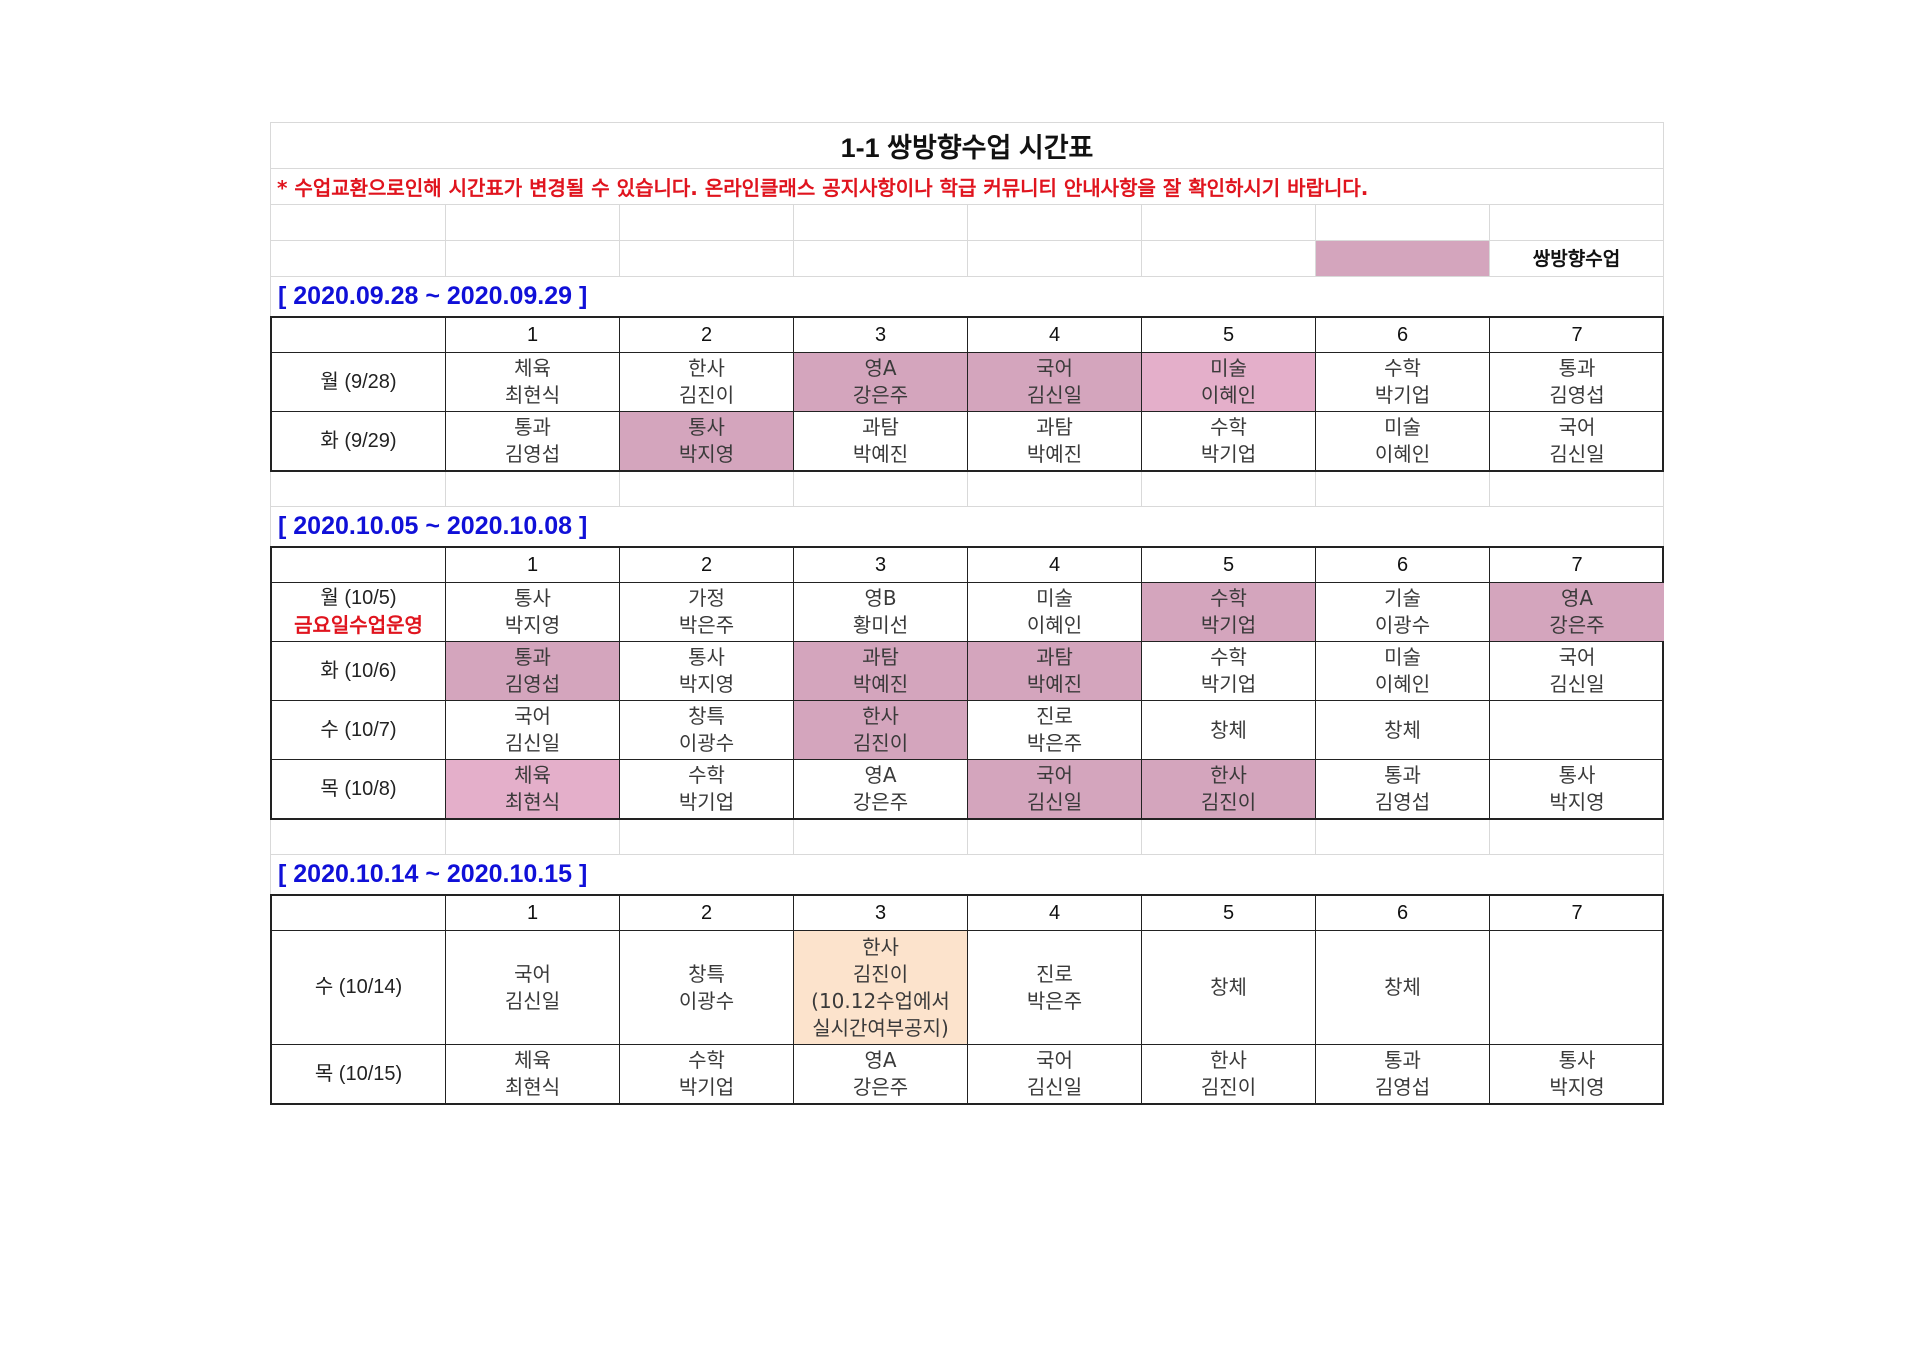 Image resolution: width=1912 pixels, height=1350 pixels. What do you see at coordinates (359, 730) in the screenshot?
I see `day-cell: 수 (10/7)` at bounding box center [359, 730].